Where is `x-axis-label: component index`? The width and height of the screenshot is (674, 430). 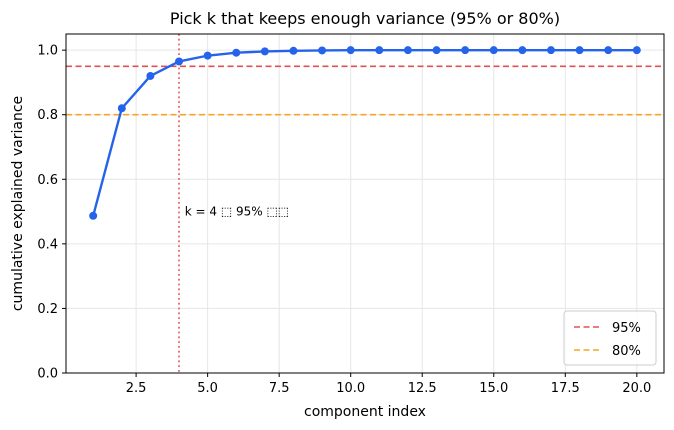
x-axis-label: component index is located at coordinates (365, 412).